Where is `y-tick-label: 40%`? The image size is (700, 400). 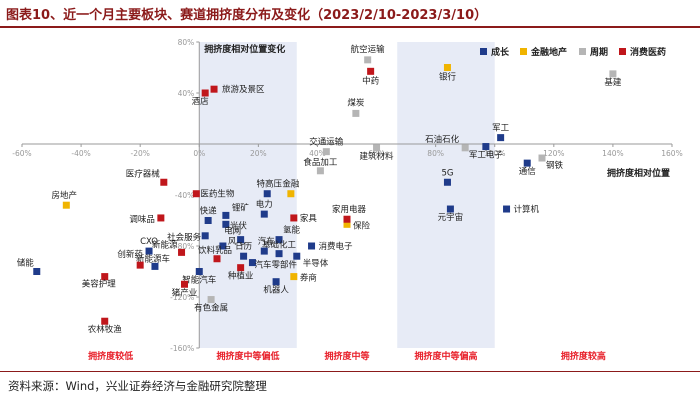 y-tick-label: 40% is located at coordinates (186, 93).